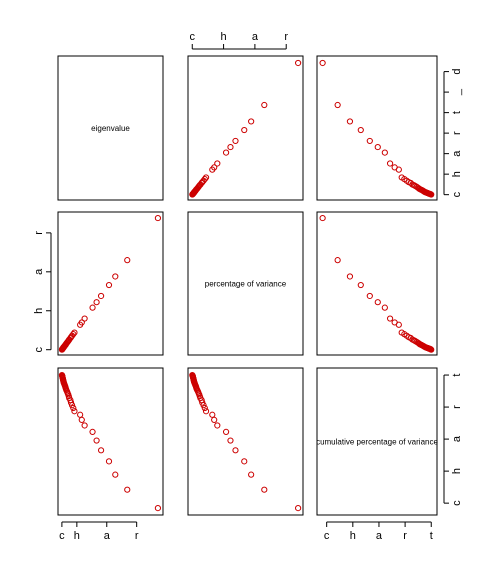 The height and width of the screenshot is (569, 495). What do you see at coordinates (457, 174) in the screenshot?
I see `tick-label-right-eigenvalue-1: h` at bounding box center [457, 174].